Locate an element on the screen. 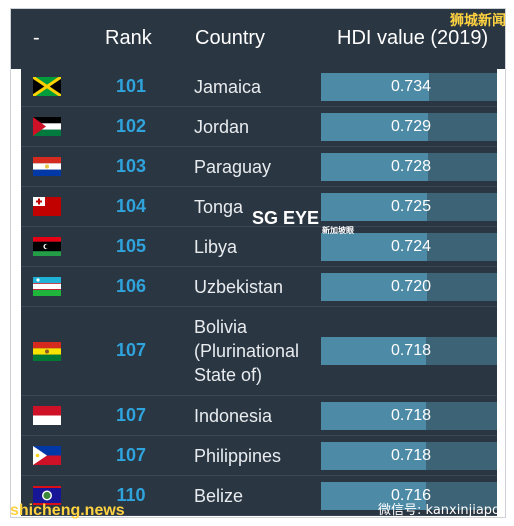  libya-flag-icon is located at coordinates (47, 246).